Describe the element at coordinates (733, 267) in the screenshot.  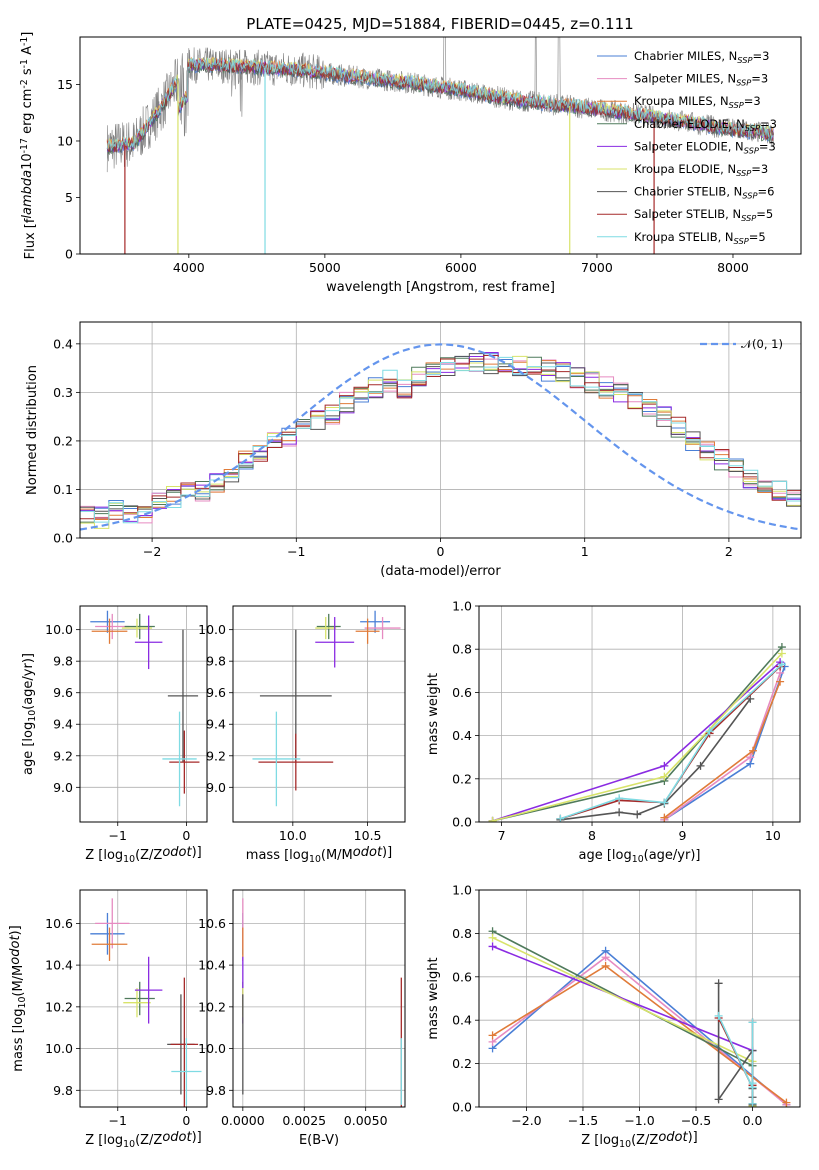
I see `x-tick-label: 8000` at that location.